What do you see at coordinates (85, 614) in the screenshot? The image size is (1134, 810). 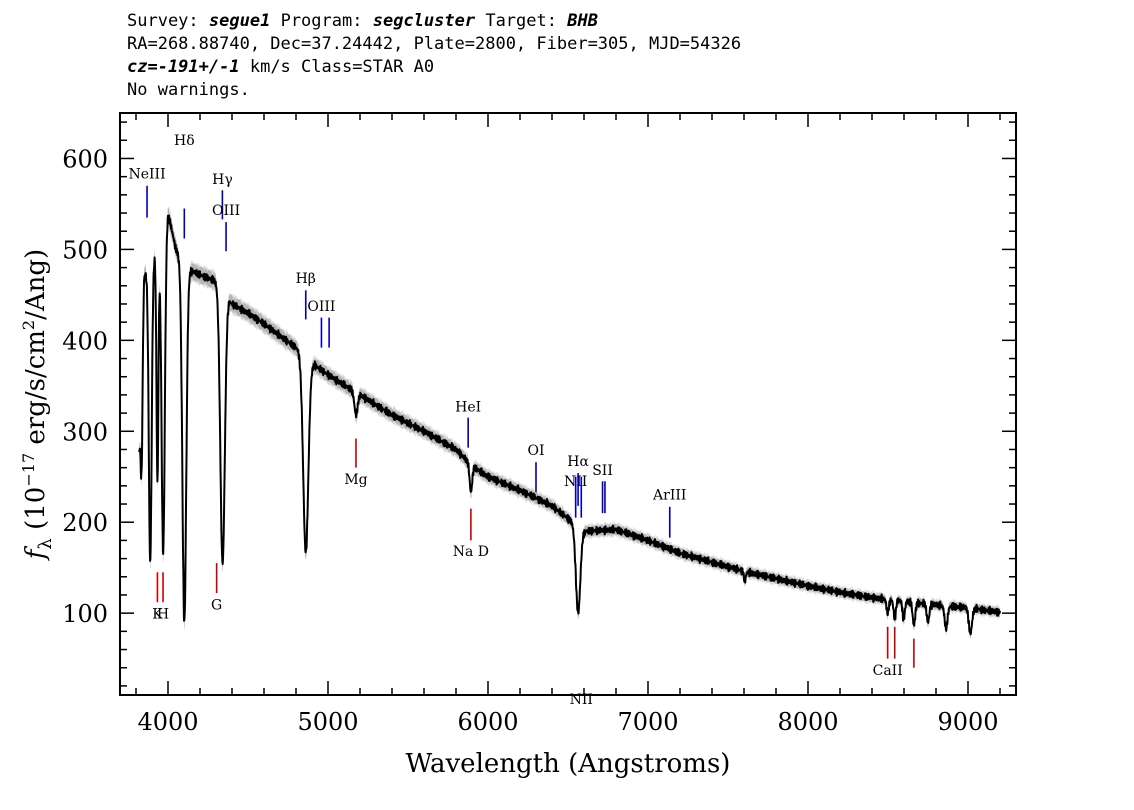 I see `y-tick-label: 100` at bounding box center [85, 614].